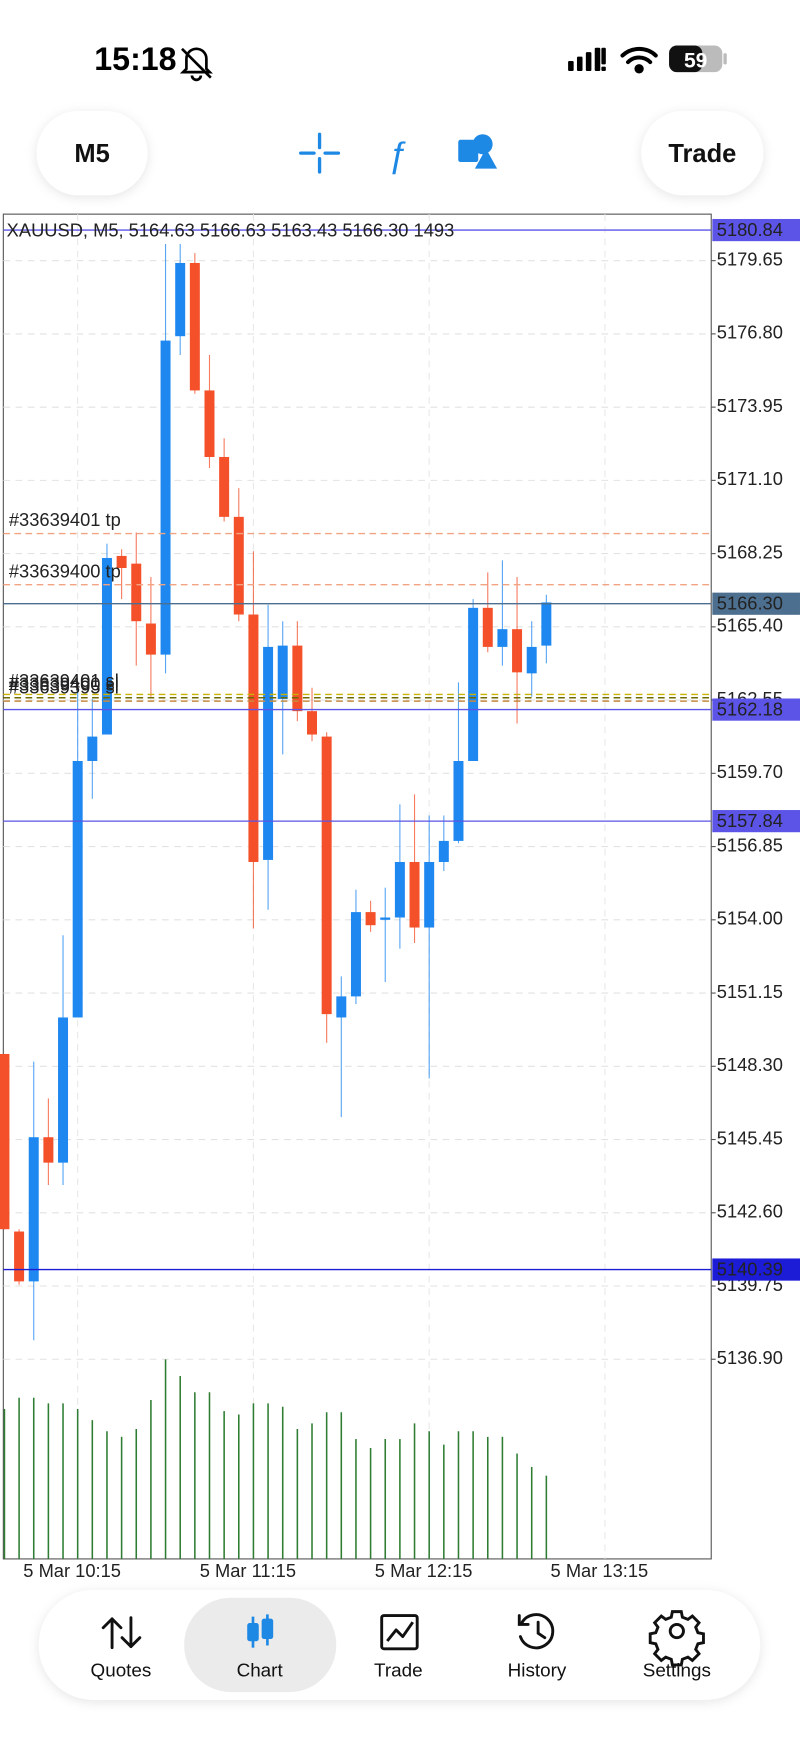 This screenshot has height=1739, width=800. I want to click on wifi-icon, so click(639, 60).